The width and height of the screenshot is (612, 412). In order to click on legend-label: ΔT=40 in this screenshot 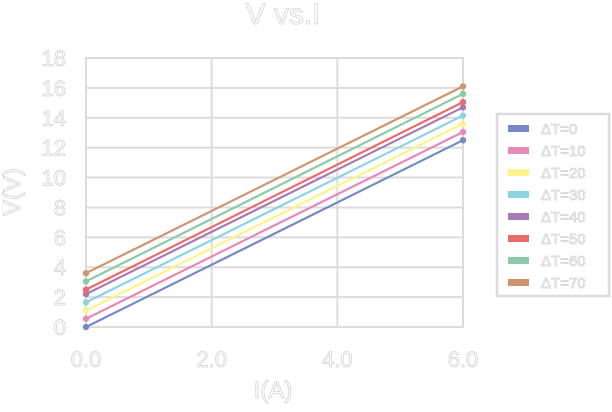, I will do `click(563, 217)`.